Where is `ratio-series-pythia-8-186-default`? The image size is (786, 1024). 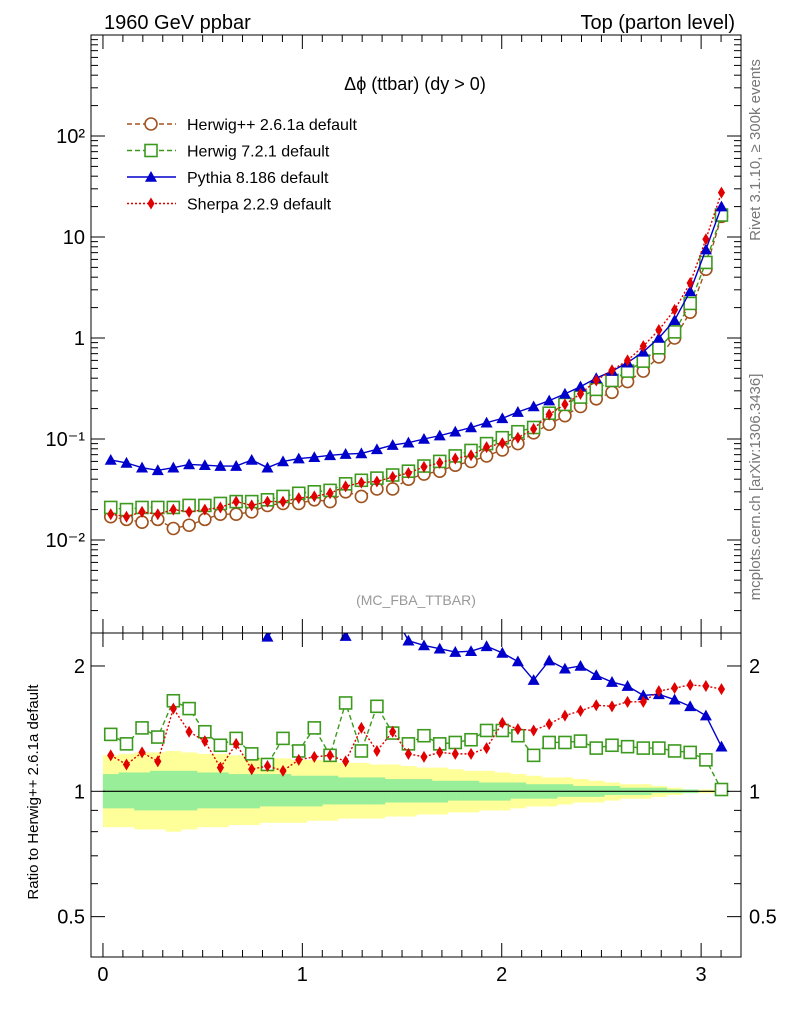 ratio-series-pythia-8-186-default is located at coordinates (440, 658).